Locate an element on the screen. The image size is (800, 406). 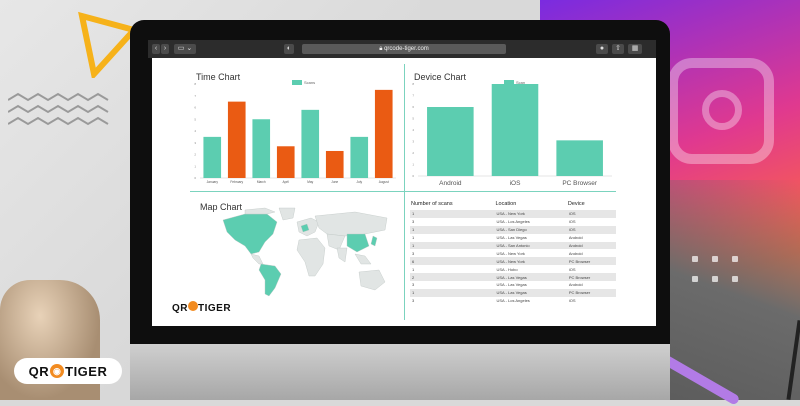
x-tick-label: iOS is located at coordinates (516, 183).